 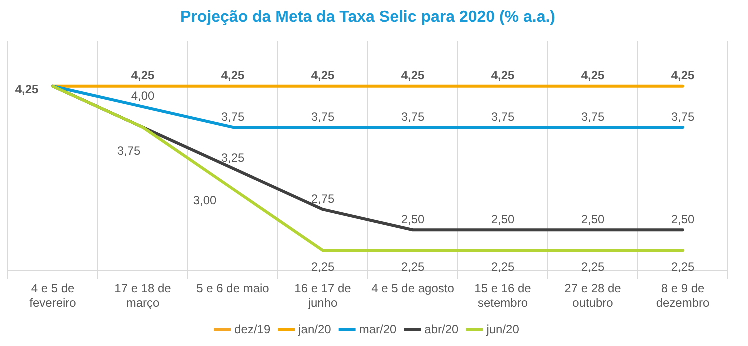 I want to click on x-tick-label: 15 e 16 de setembro, so click(x=503, y=296).